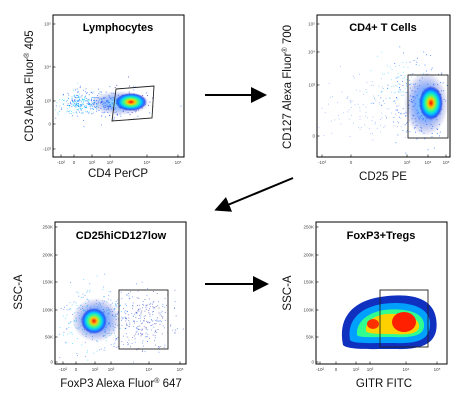 This screenshot has height=405, width=474. What do you see at coordinates (288, 292) in the screenshot?
I see `y-axis-label-4: SSC-A` at bounding box center [288, 292].